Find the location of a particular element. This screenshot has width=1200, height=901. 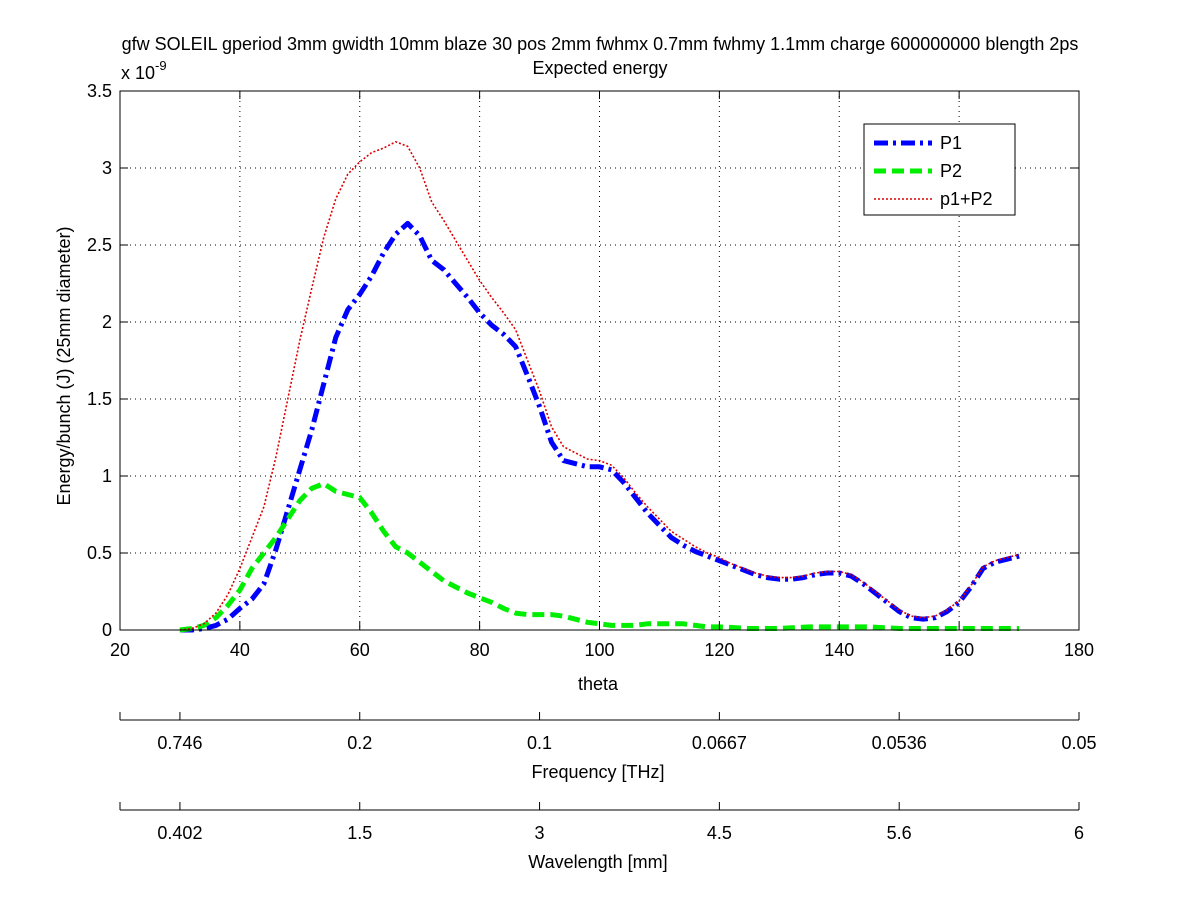

y-exponent-base: x 10 is located at coordinates (138, 73).